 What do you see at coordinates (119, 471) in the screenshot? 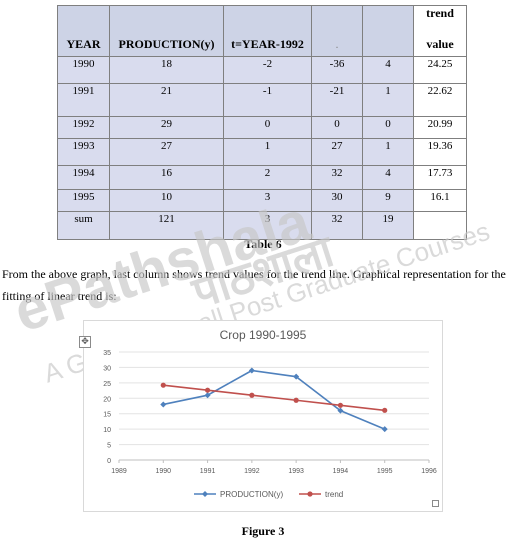
I see `x-tick-label: 1989` at bounding box center [119, 471].